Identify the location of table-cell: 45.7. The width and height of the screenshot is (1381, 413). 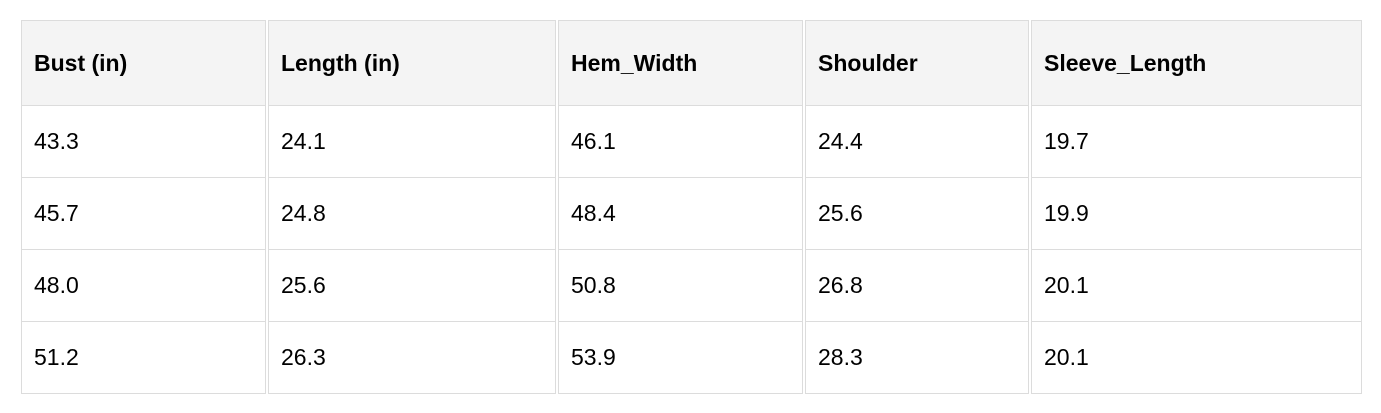
(143, 214).